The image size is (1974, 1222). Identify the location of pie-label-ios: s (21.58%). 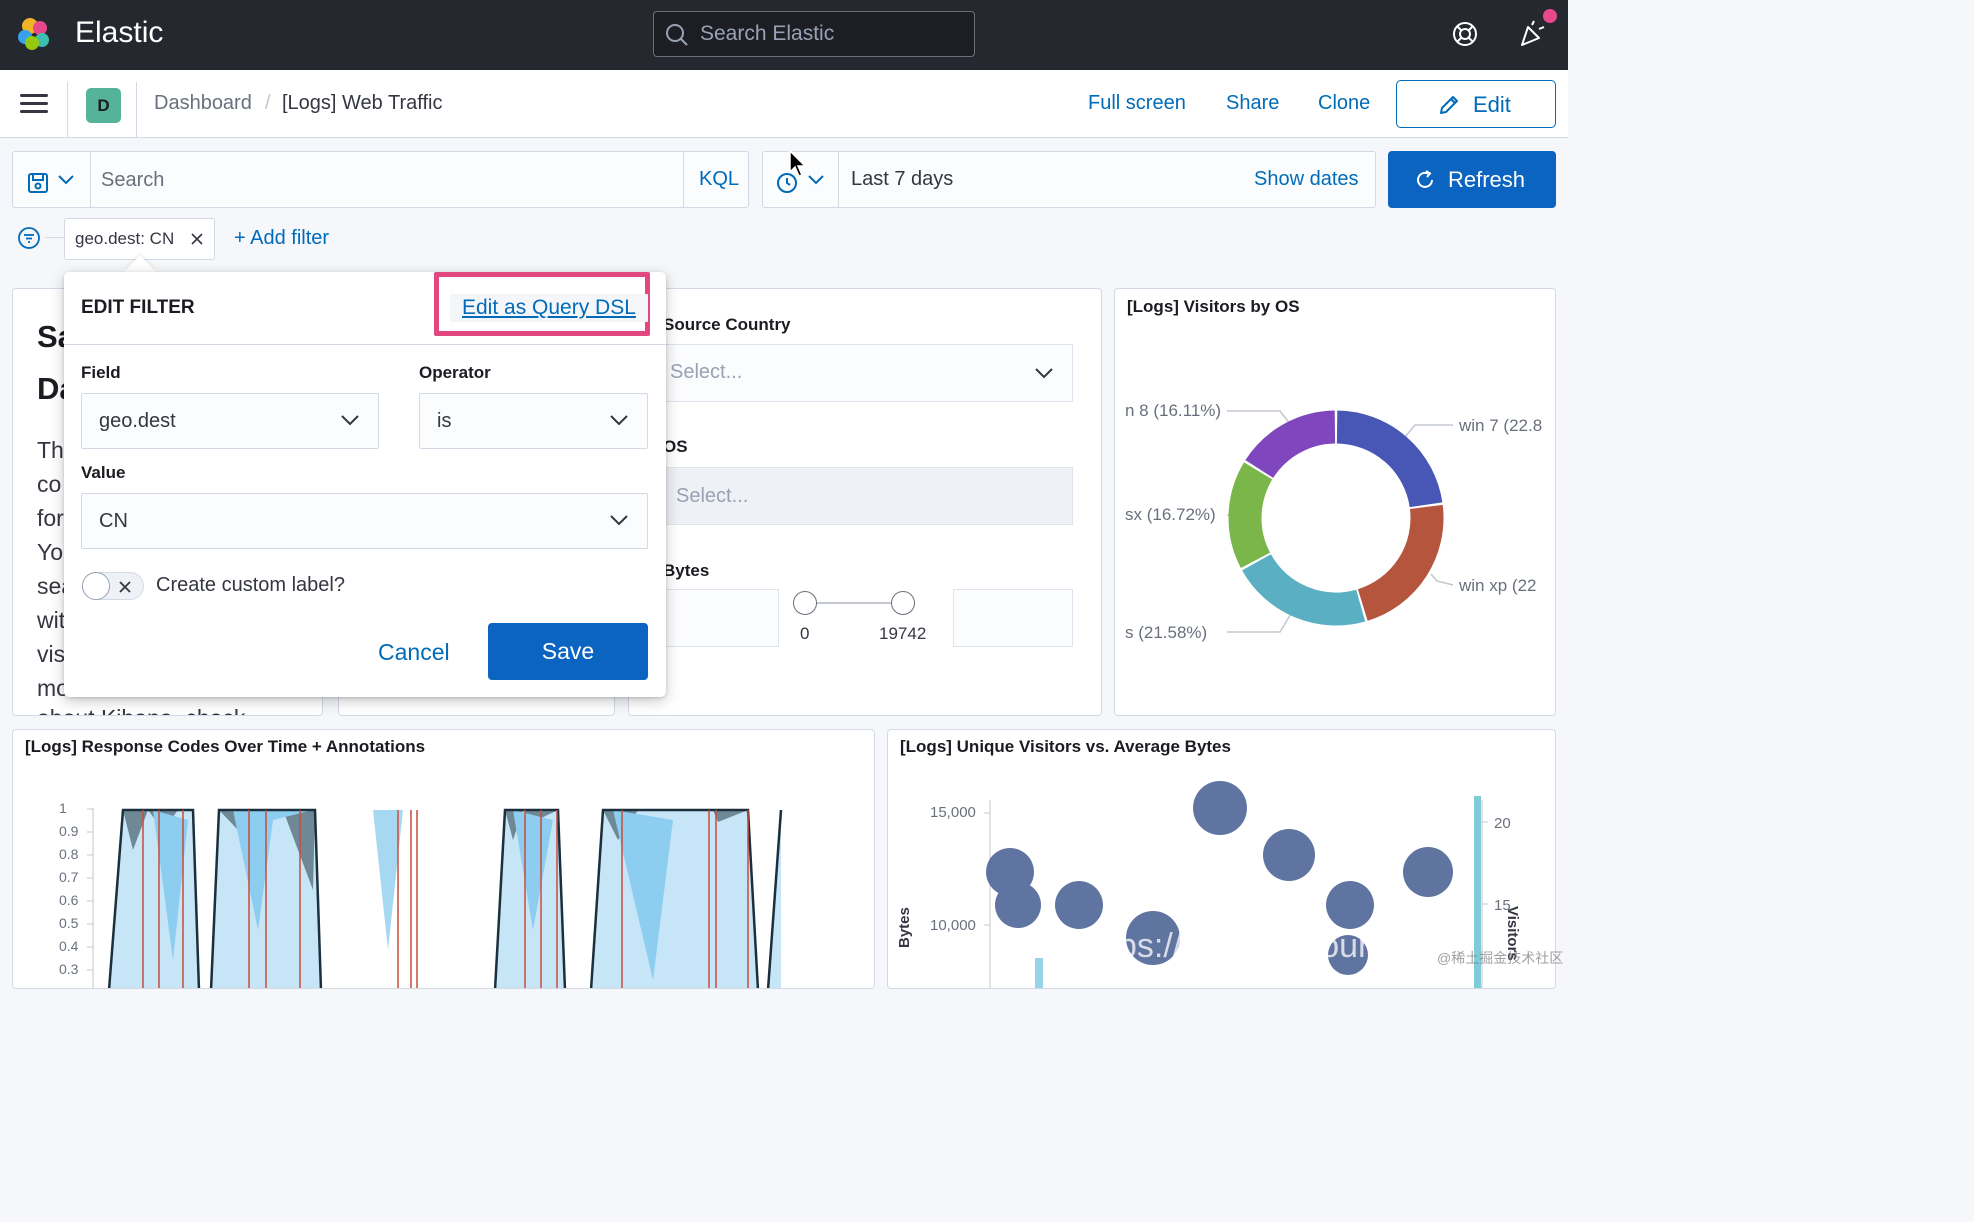
(1166, 632).